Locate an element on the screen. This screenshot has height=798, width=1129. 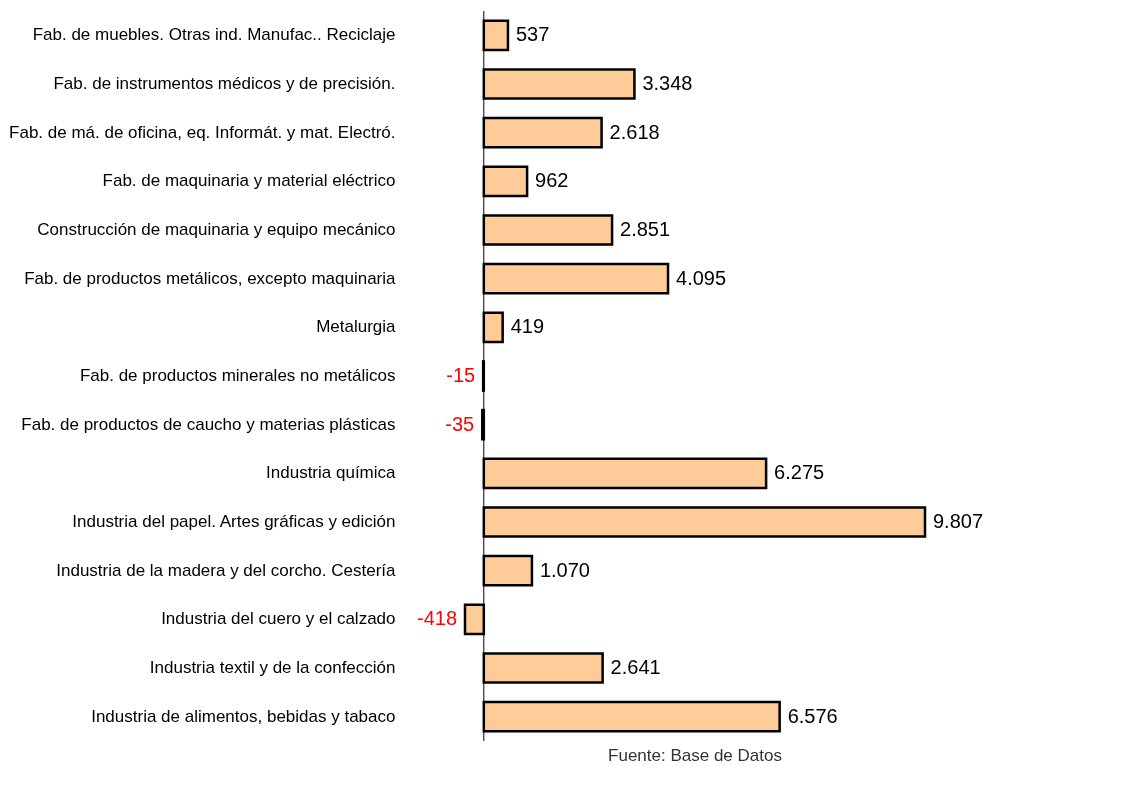
data-label: 6.576 is located at coordinates (812, 715).